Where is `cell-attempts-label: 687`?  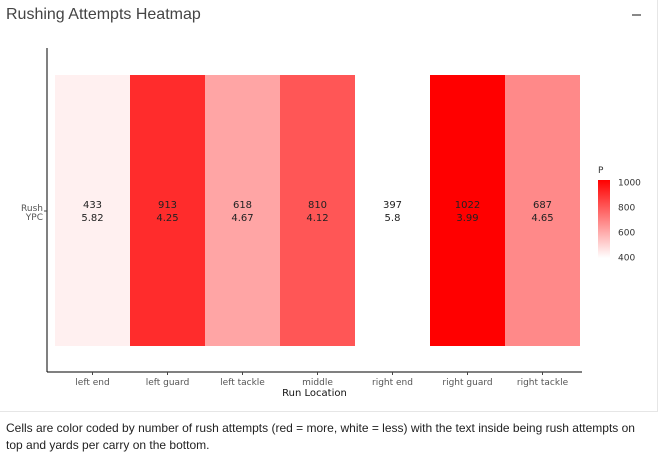 cell-attempts-label: 687 is located at coordinates (542, 205).